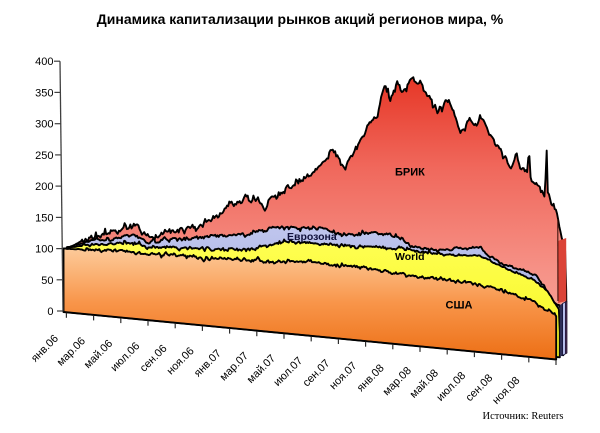 This screenshot has width=600, height=433. I want to click on svg-text: 200, so click(44, 187).